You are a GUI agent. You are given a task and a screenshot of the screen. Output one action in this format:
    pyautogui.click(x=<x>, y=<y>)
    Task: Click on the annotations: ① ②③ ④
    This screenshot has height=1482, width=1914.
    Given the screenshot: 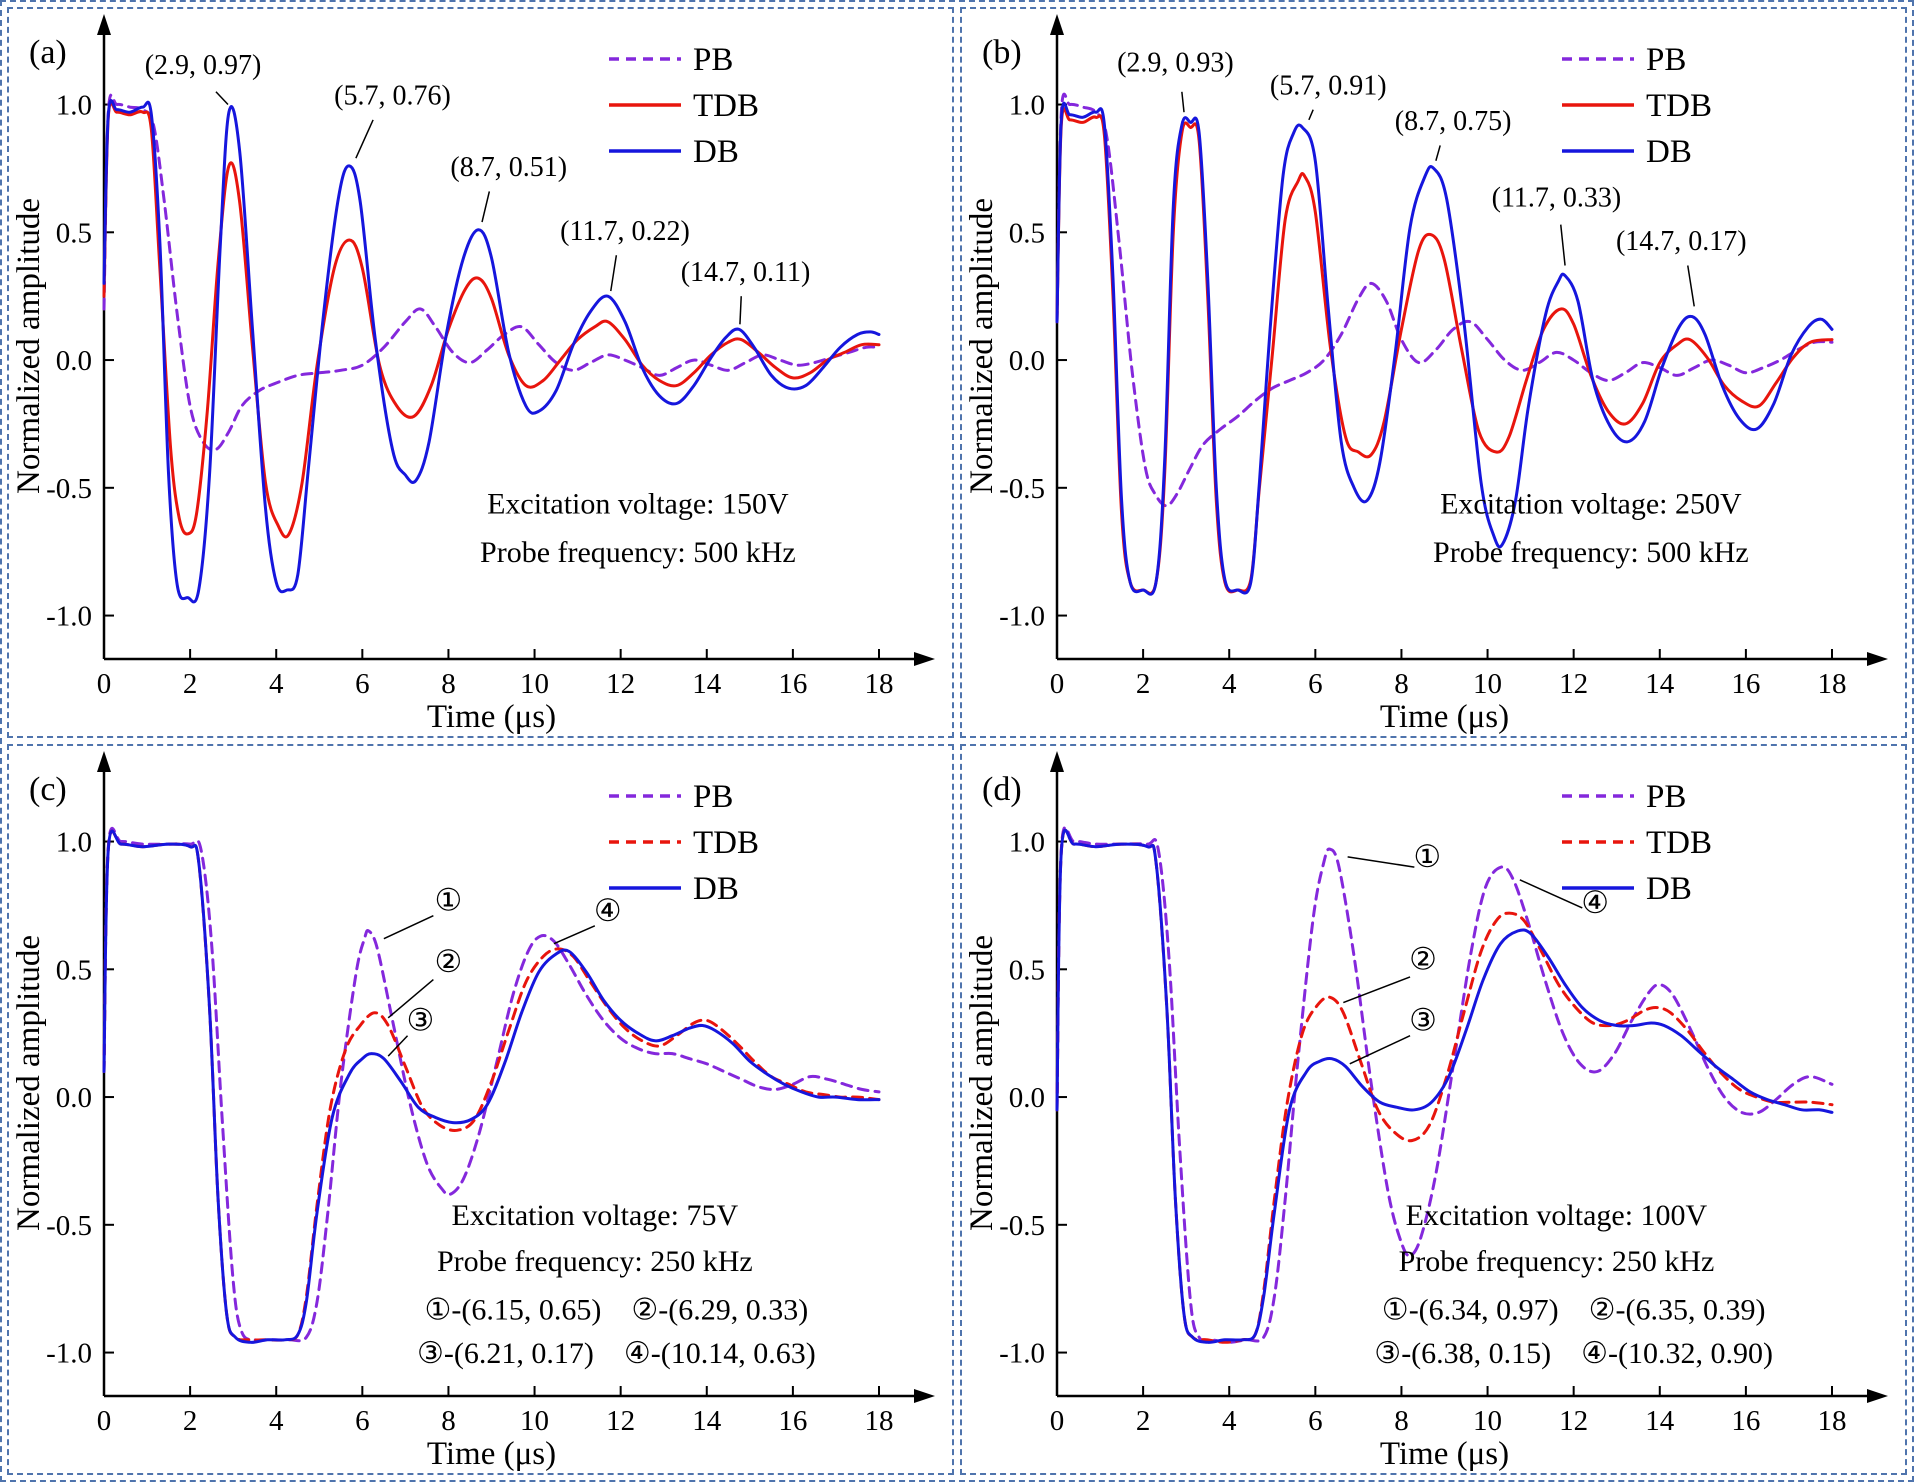 What is the action you would take?
    pyautogui.click(x=502, y=970)
    